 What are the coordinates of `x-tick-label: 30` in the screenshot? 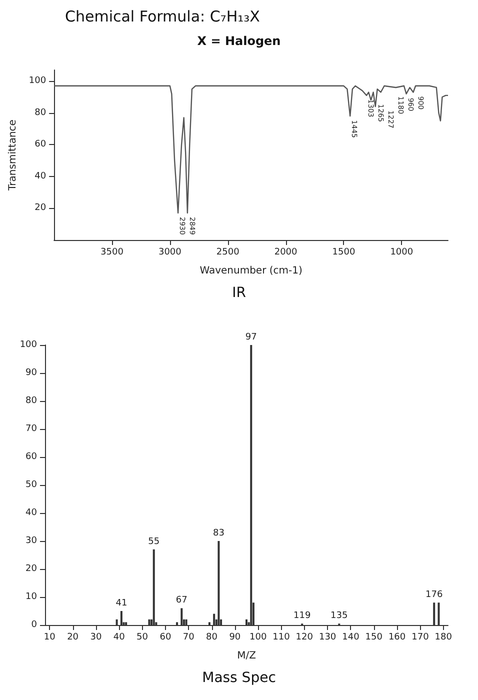 It's located at (96, 637).